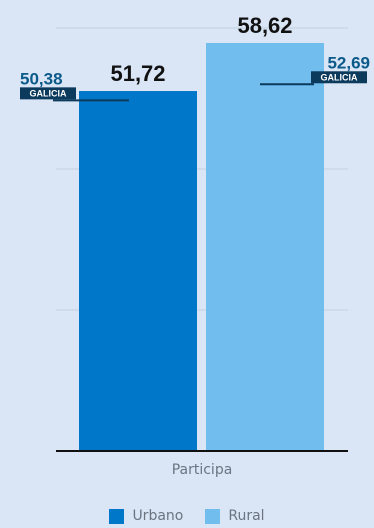 The image size is (374, 528). Describe the element at coordinates (158, 516) in the screenshot. I see `legend-label: Urbano` at that location.